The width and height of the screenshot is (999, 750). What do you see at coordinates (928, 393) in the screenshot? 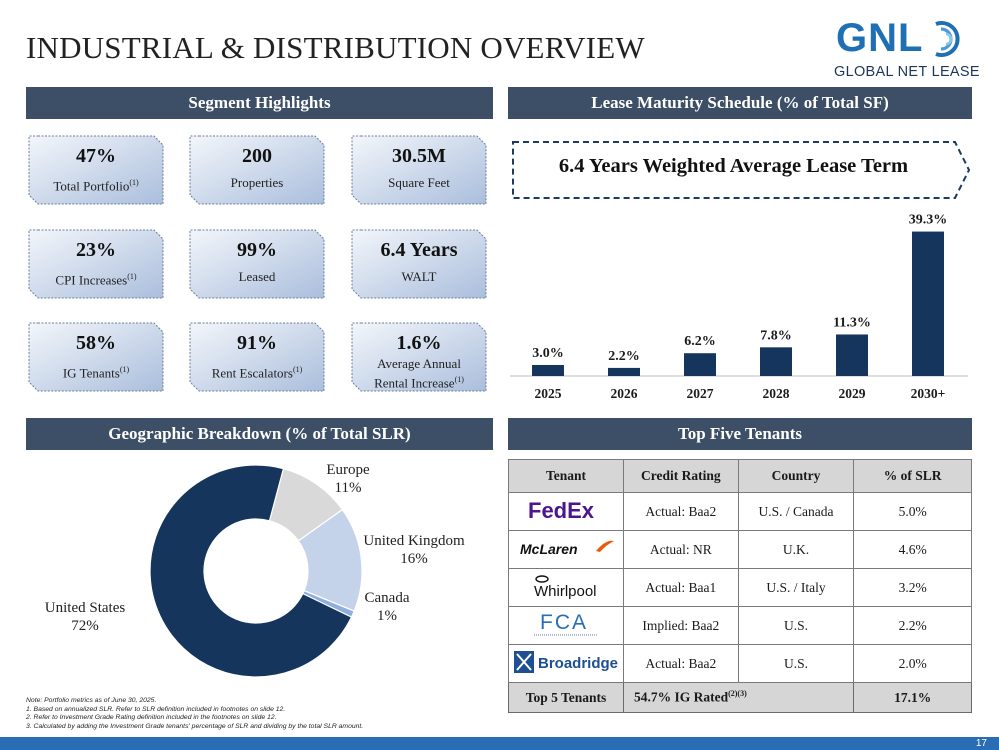
I see `bar-category-label: 2030+` at bounding box center [928, 393].